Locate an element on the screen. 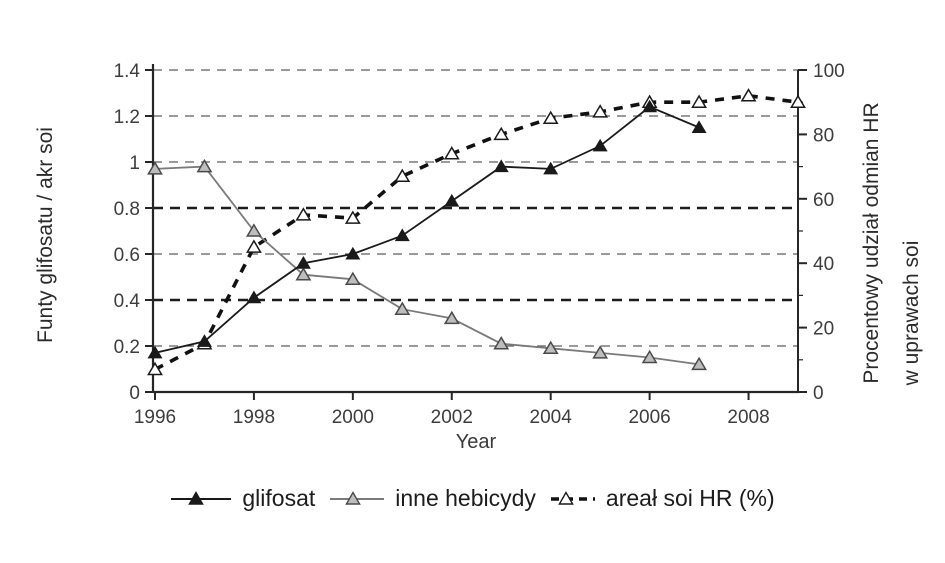 Image resolution: width=945 pixels, height=563 pixels. legend-item-label: glifosat is located at coordinates (279, 497).